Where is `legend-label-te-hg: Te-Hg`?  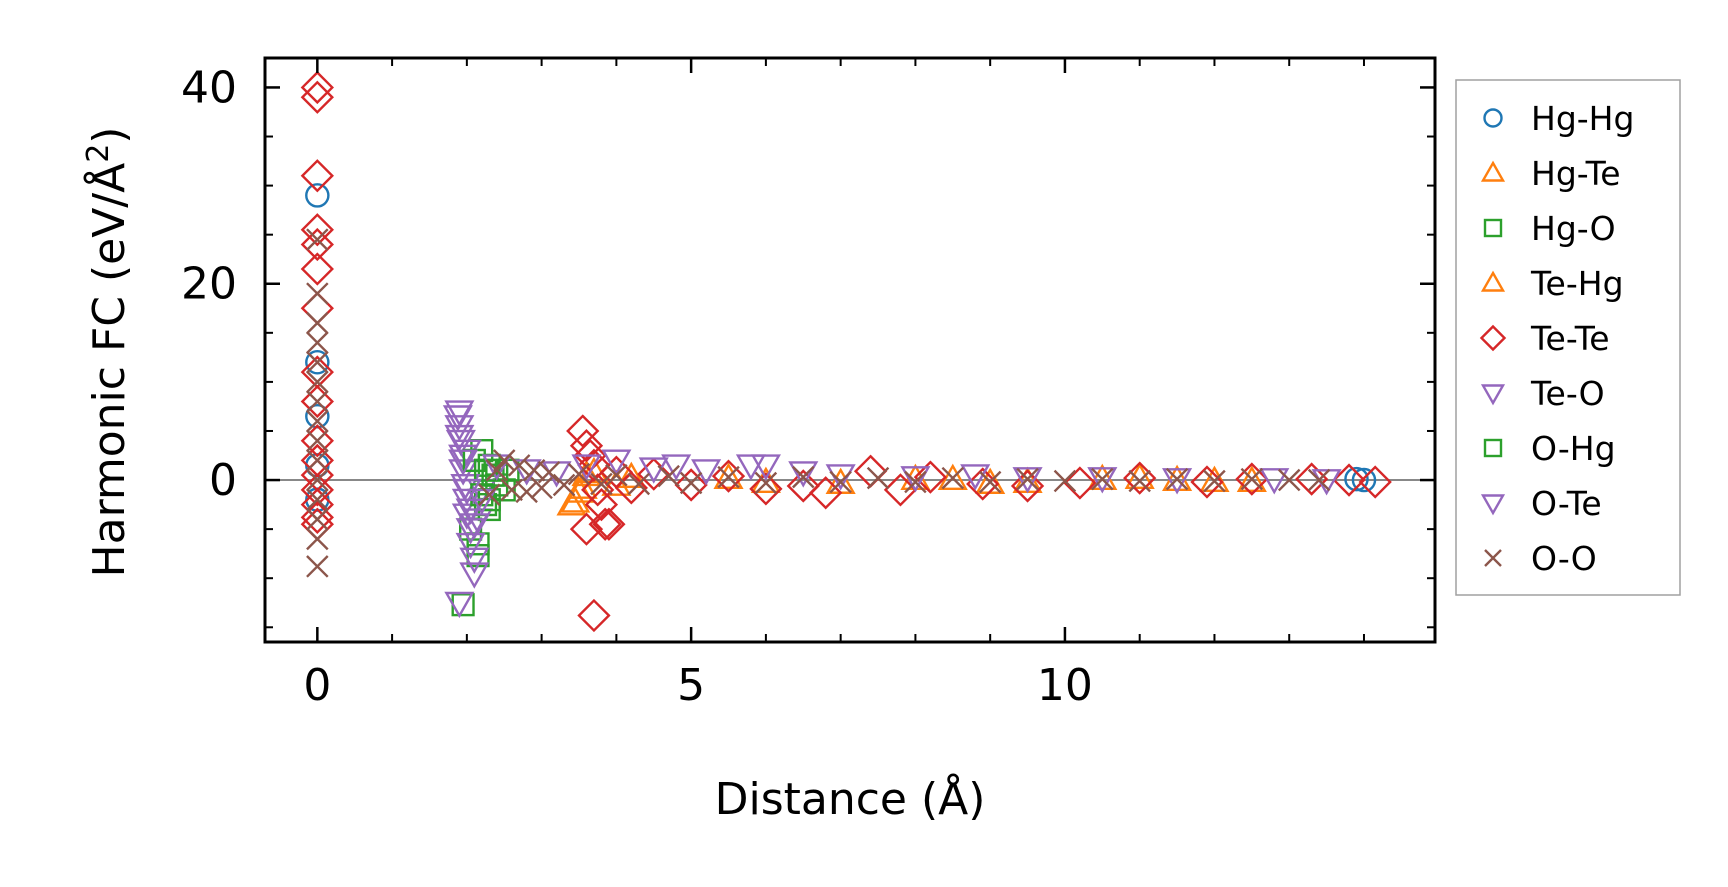
legend-label-te-hg: Te-Hg is located at coordinates (1577, 283).